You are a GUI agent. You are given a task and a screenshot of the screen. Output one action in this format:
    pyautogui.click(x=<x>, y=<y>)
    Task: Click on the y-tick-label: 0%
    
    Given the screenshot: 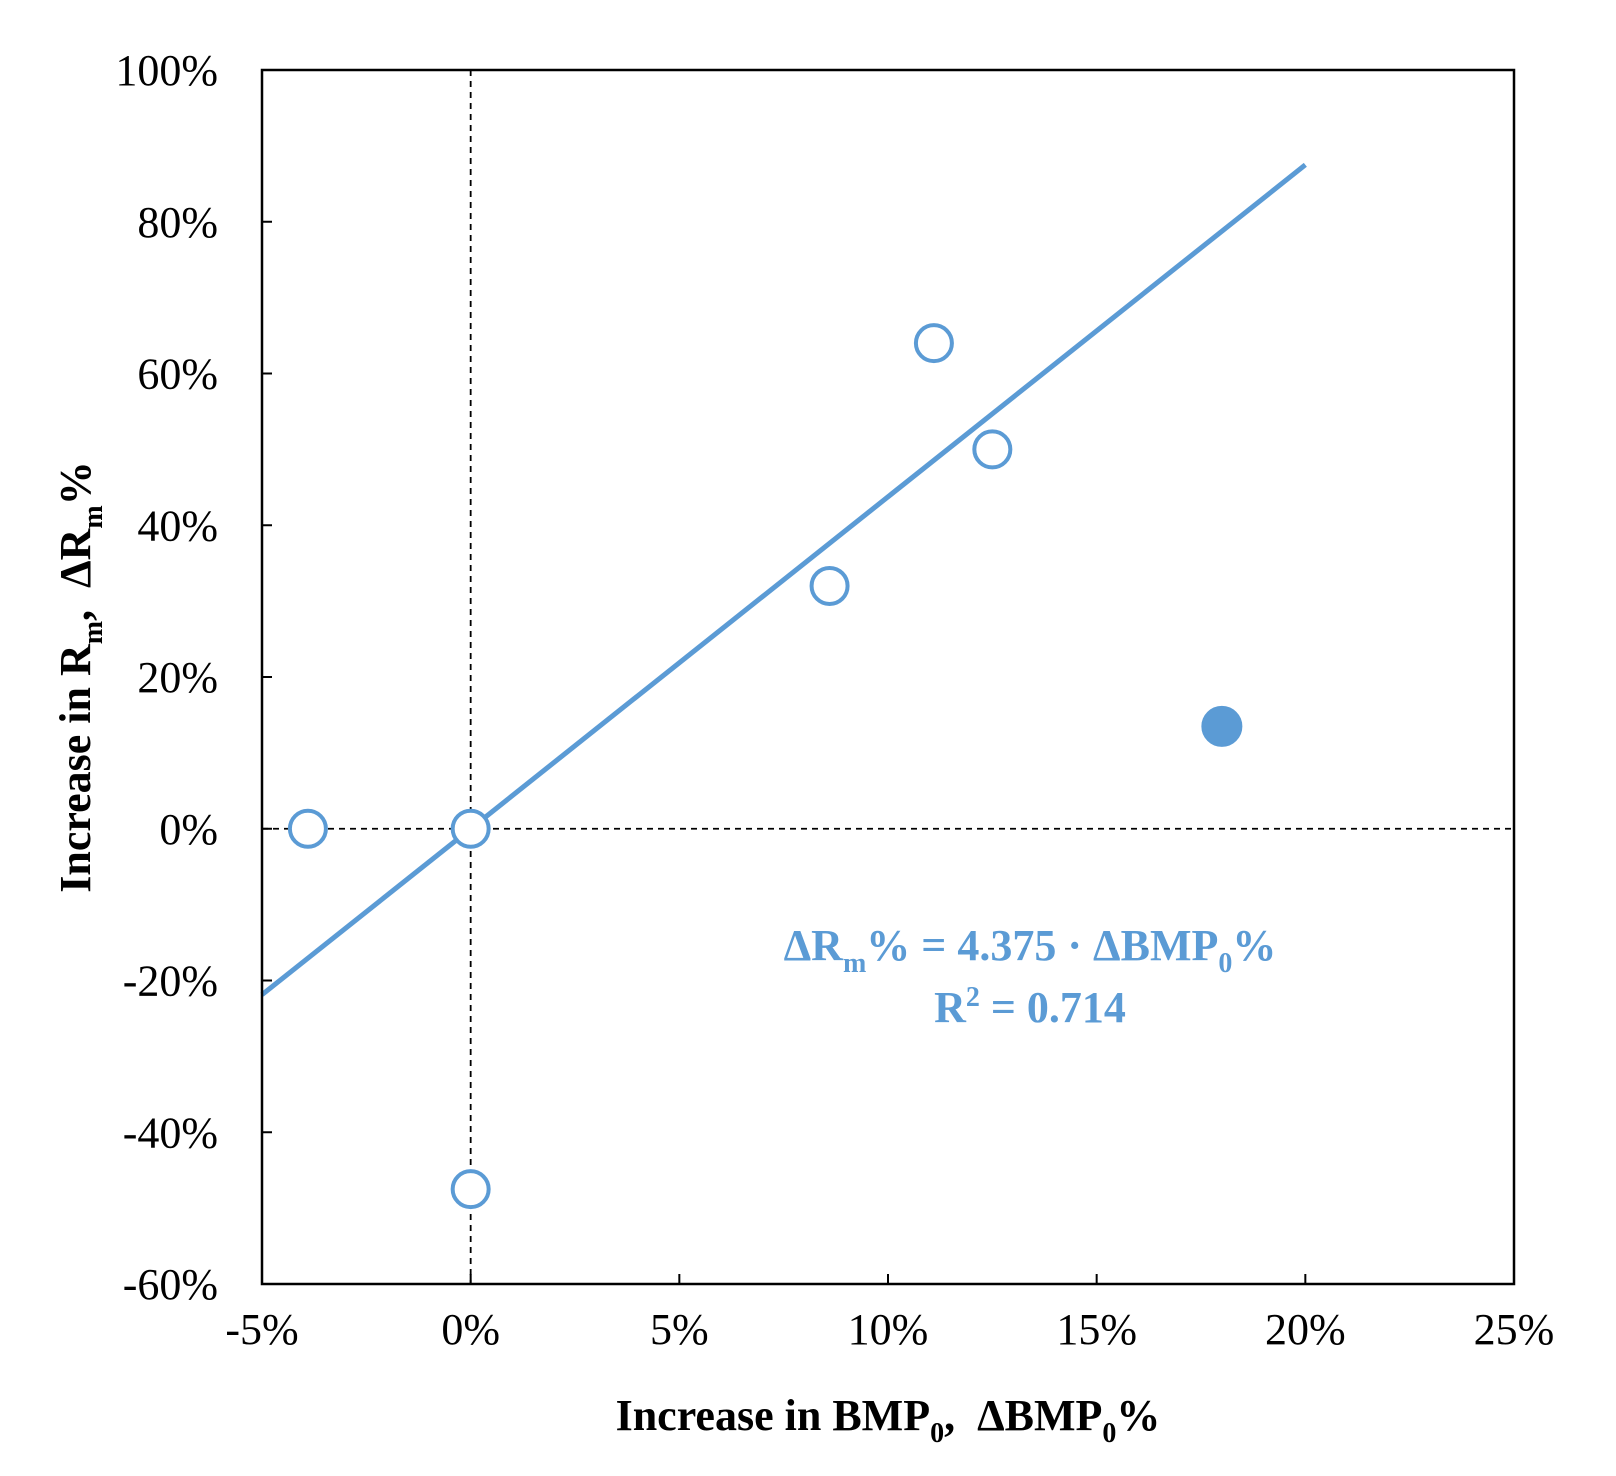 What is the action you would take?
    pyautogui.click(x=188, y=829)
    